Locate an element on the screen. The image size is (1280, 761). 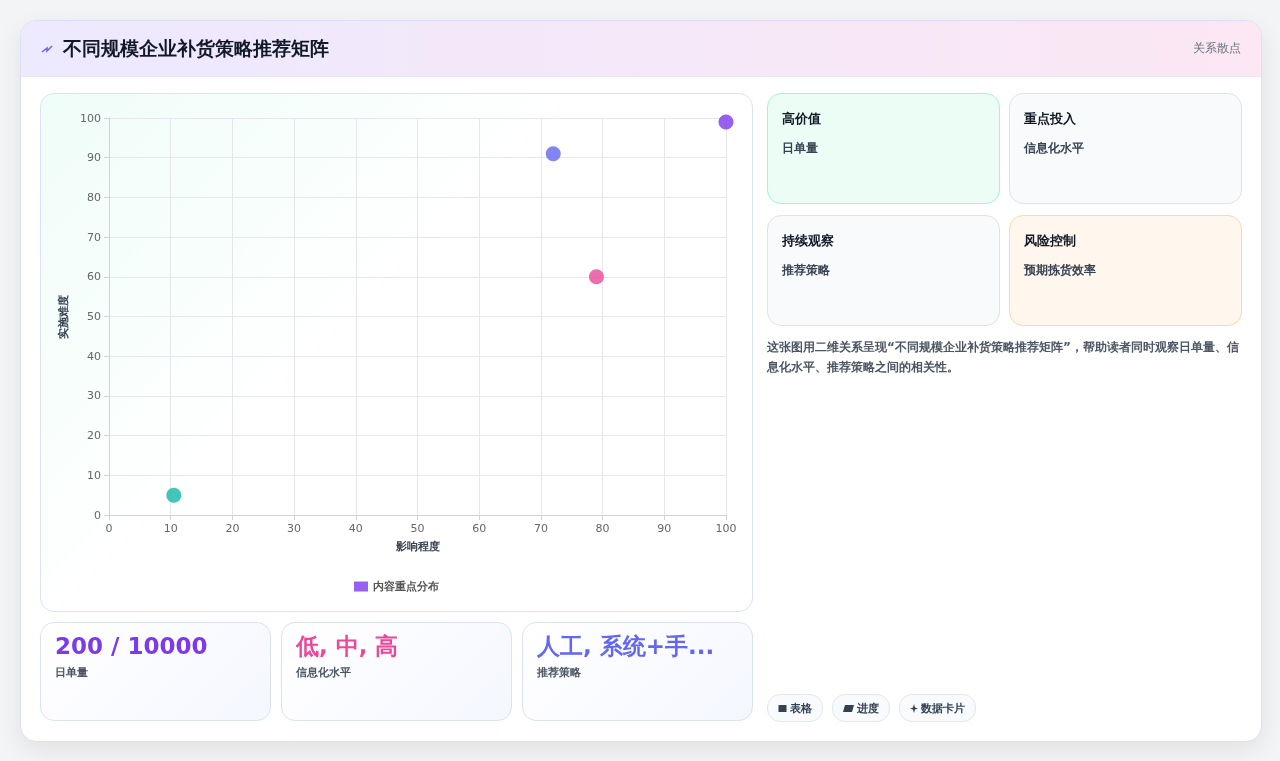
x-tick-label: 80 is located at coordinates (602, 528).